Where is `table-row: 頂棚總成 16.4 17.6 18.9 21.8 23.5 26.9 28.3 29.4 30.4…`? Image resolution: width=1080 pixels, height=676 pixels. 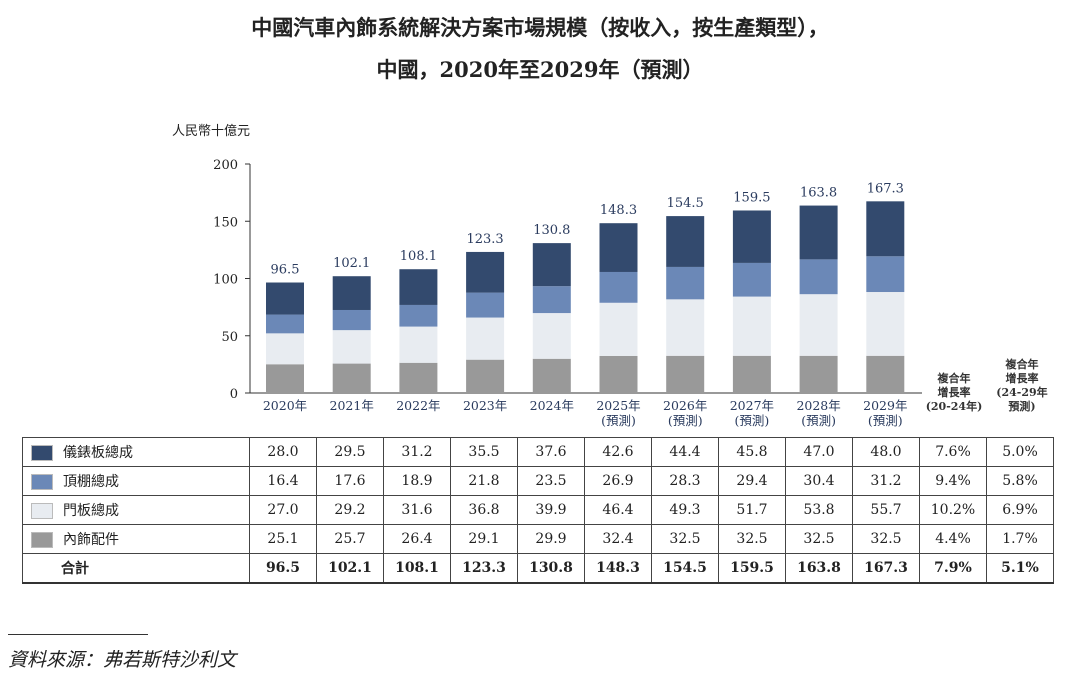
table-row: 頂棚總成 16.4 17.6 18.9 21.8 23.5 26.9 28.3 29.4 30.4… is located at coordinates (538, 481).